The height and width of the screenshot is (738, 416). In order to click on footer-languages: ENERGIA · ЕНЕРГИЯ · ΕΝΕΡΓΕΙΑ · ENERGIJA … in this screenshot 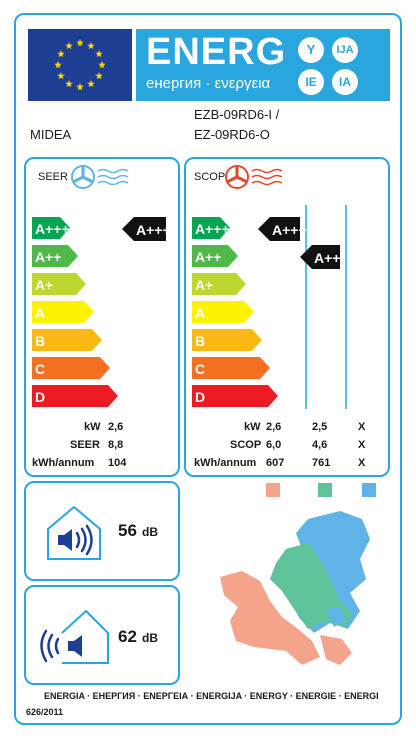, I will do `click(211, 696)`.